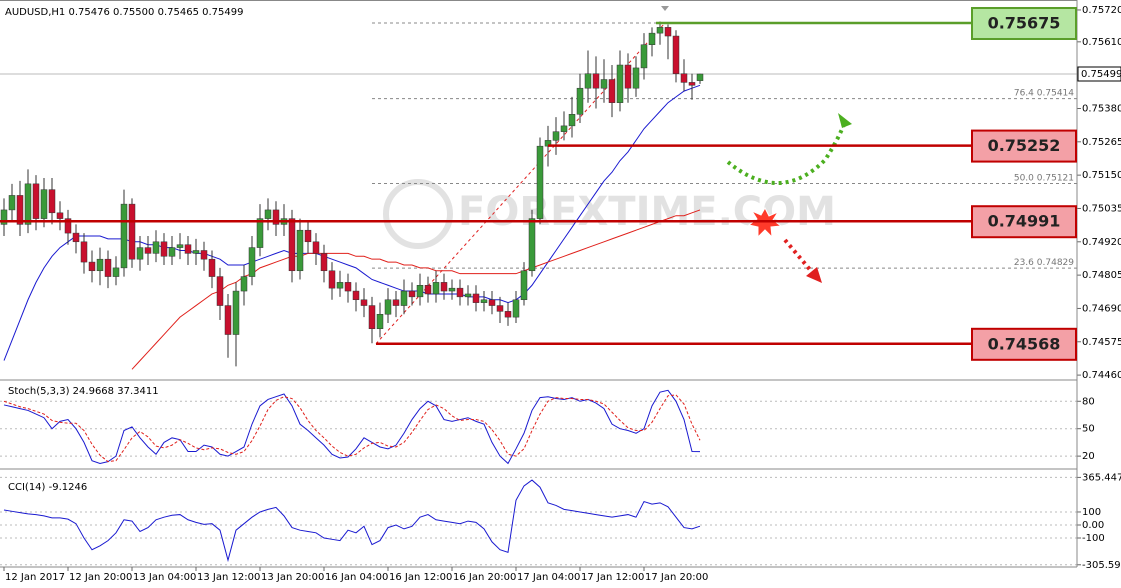 This screenshot has height=588, width=1121. I want to click on y-tick-label: 0.74805, so click(1101, 275).